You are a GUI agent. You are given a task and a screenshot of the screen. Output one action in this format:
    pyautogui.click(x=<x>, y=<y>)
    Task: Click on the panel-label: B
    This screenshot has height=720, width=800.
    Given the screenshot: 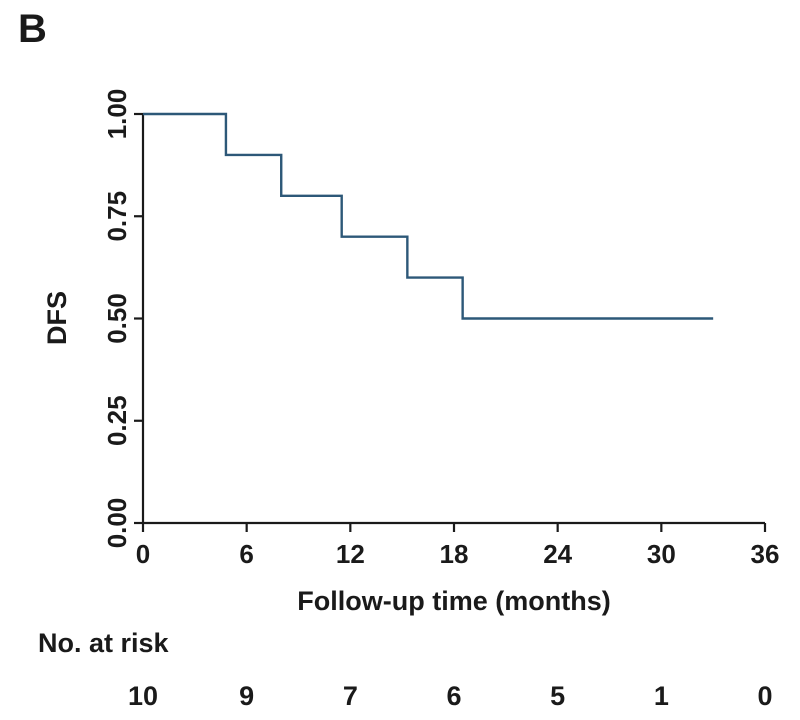 What is the action you would take?
    pyautogui.click(x=32, y=29)
    